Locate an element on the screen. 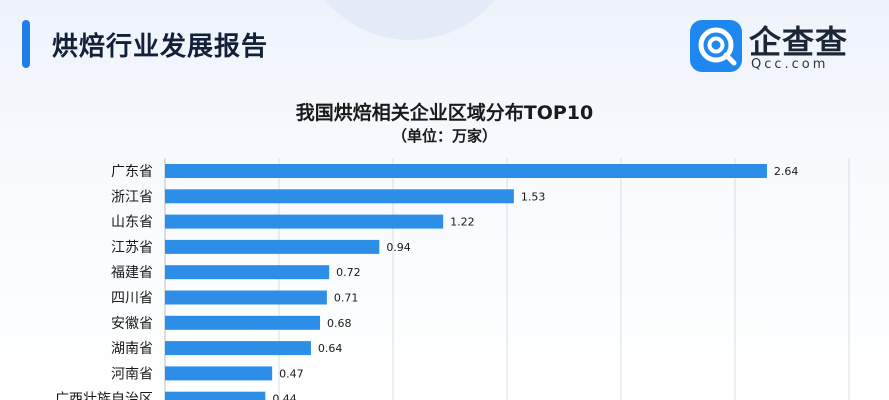  category-label: 浙江省 is located at coordinates (132, 197).